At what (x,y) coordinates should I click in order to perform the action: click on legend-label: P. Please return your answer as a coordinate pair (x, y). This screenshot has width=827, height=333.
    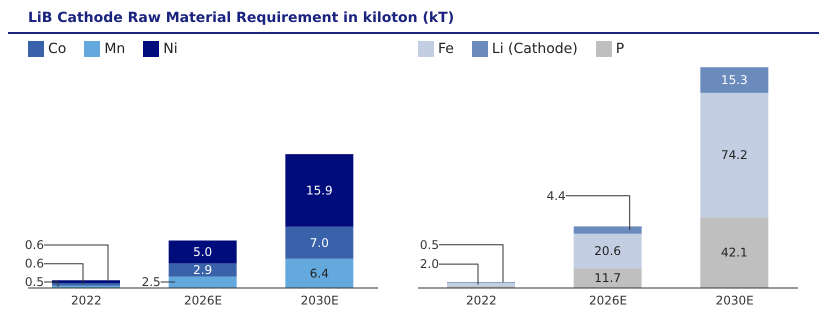
    Looking at the image, I should click on (620, 49).